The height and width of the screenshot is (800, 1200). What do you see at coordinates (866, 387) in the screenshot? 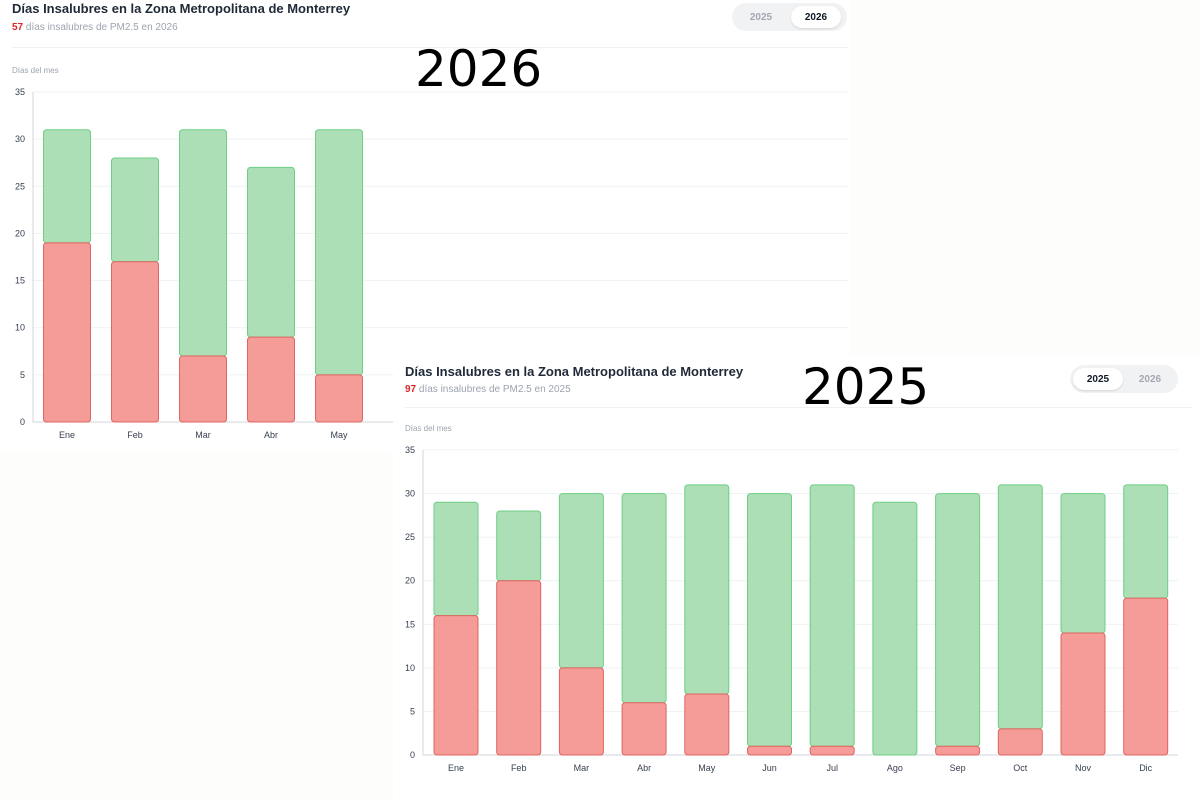
I see `year-overlay-label-2025: 2025` at bounding box center [866, 387].